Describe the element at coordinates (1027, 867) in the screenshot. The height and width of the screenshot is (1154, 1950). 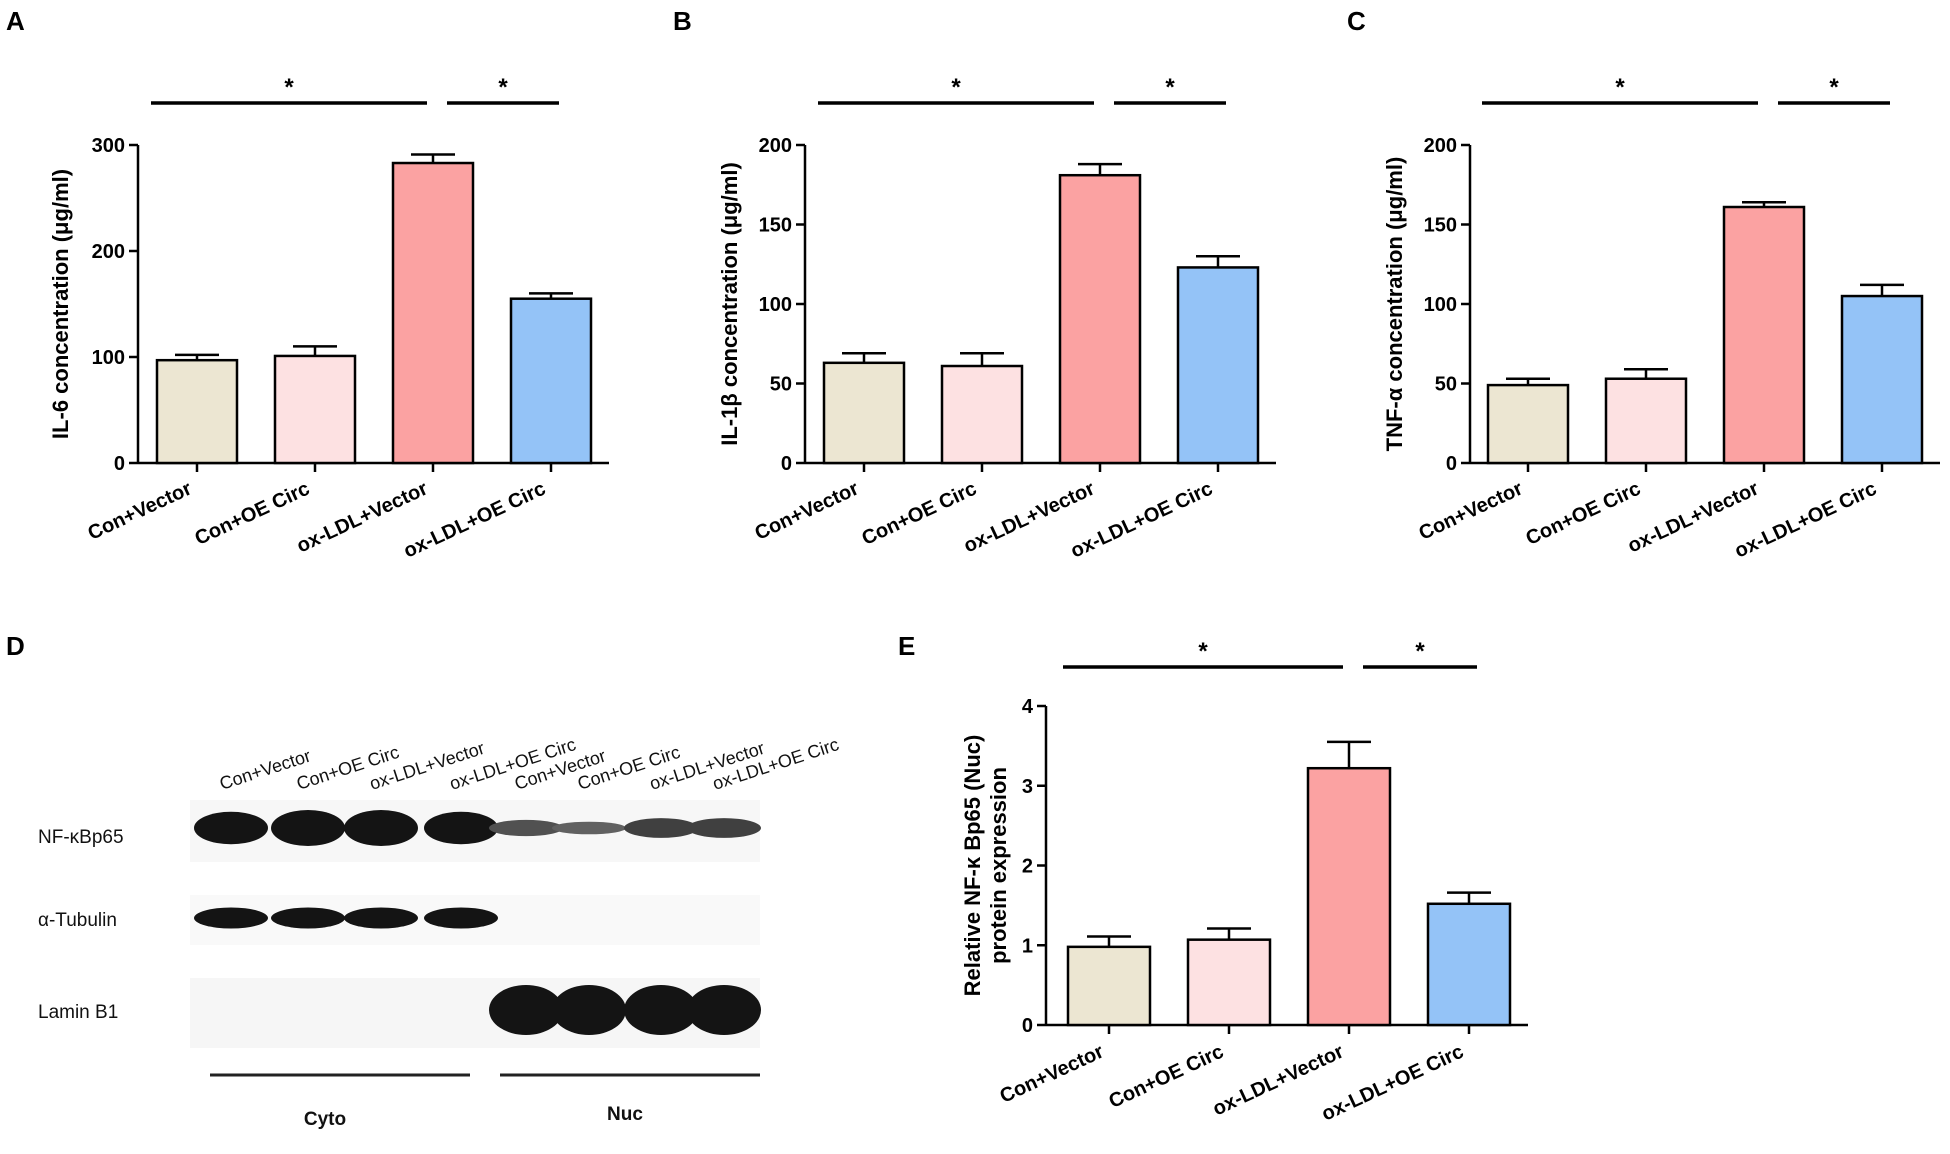
I see `y-tick-label: 2` at that location.